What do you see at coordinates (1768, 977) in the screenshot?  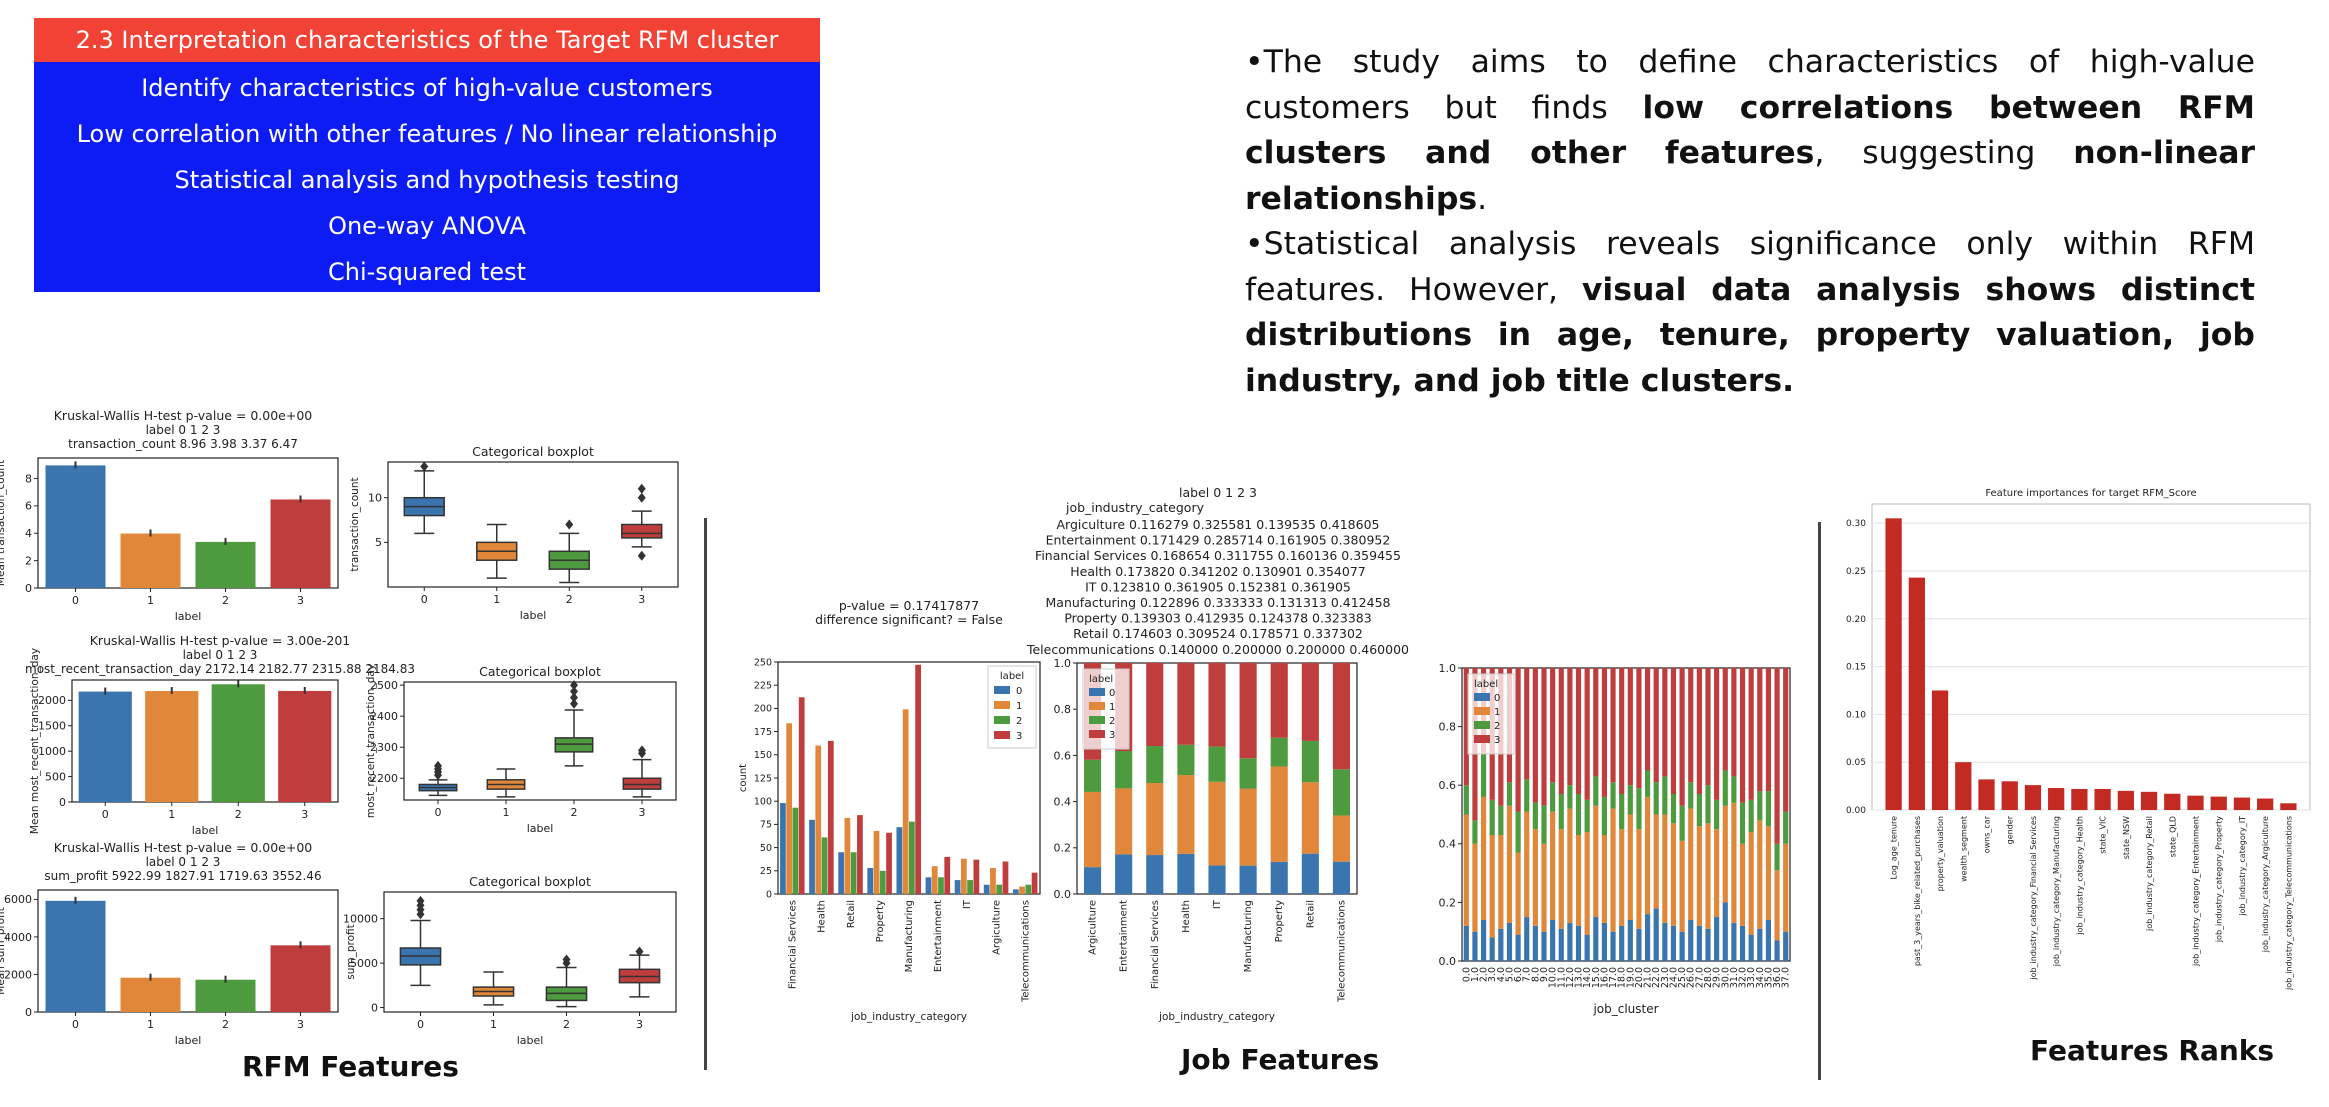 I see `x-tick-label: 35.0` at bounding box center [1768, 977].